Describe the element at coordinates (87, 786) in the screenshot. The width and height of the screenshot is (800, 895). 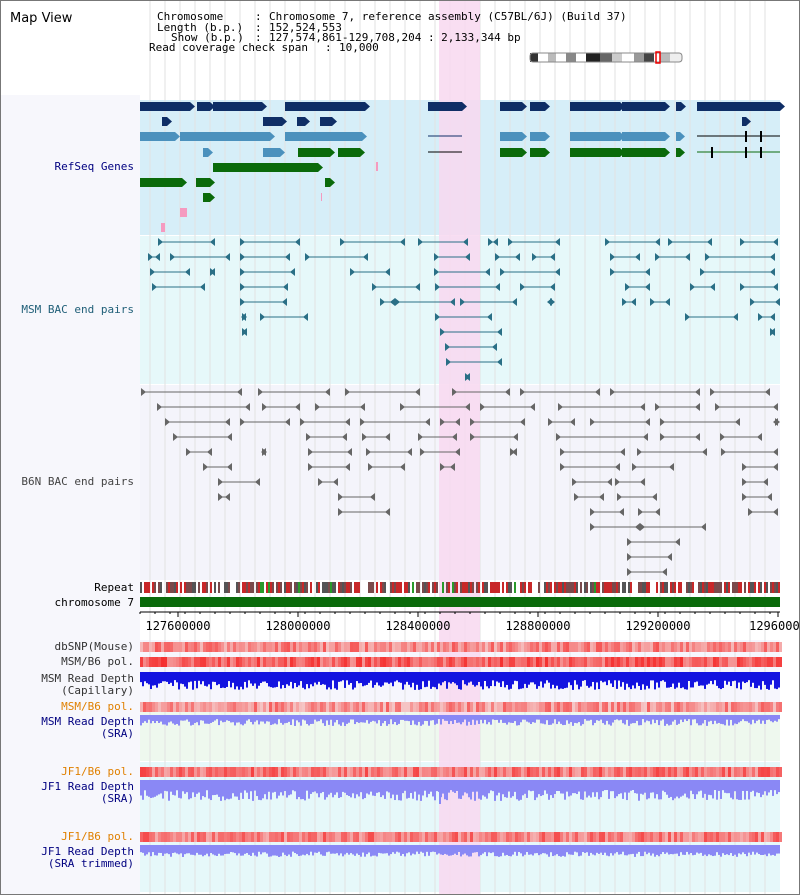
I see `track-label-jf1-depth-sra-1: JF1 Read Depth` at that location.